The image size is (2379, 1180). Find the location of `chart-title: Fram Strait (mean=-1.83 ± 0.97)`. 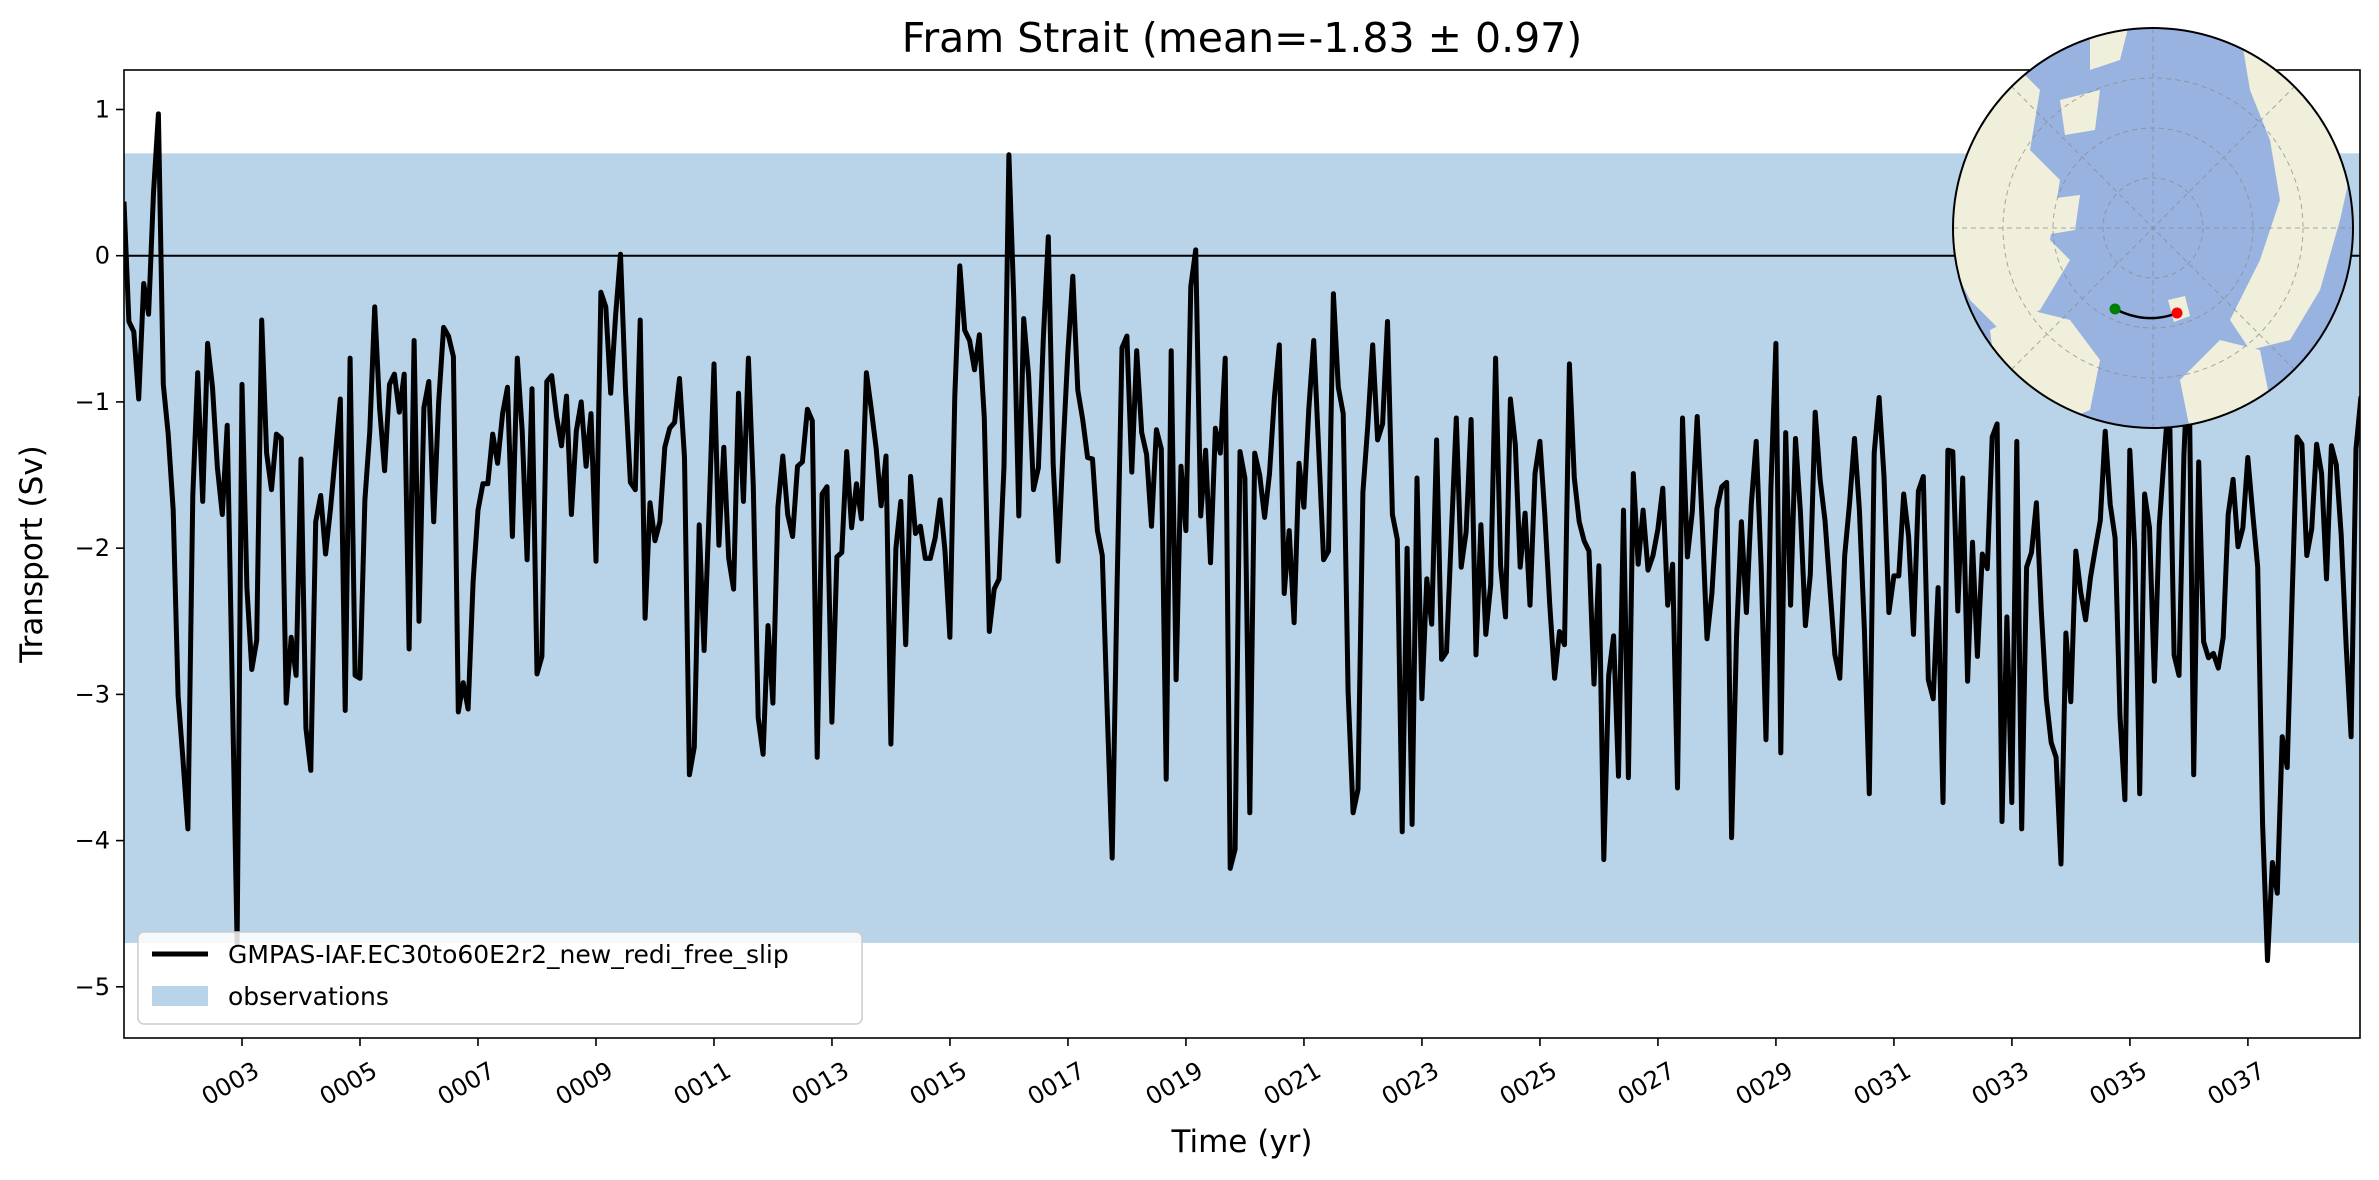

chart-title: Fram Strait (mean=-1.83 ± 0.97) is located at coordinates (1242, 38).